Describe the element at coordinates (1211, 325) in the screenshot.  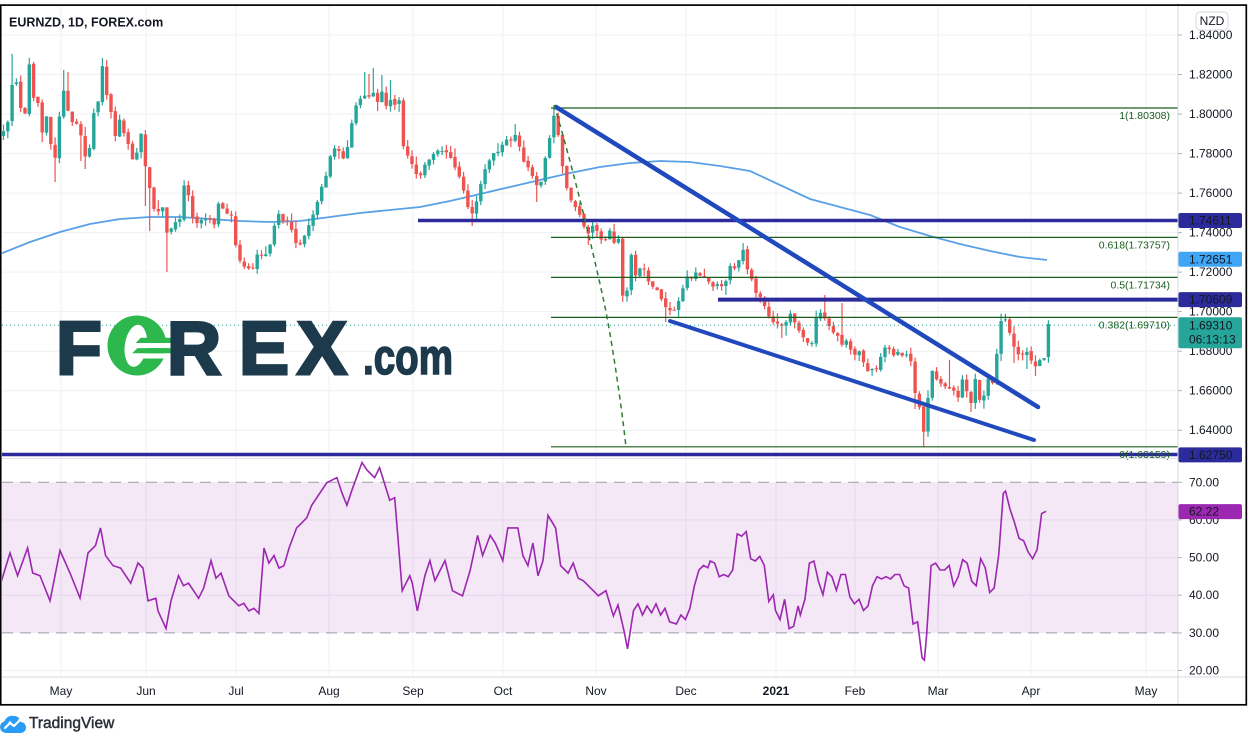
I see `svg-text: 1.69310` at that location.